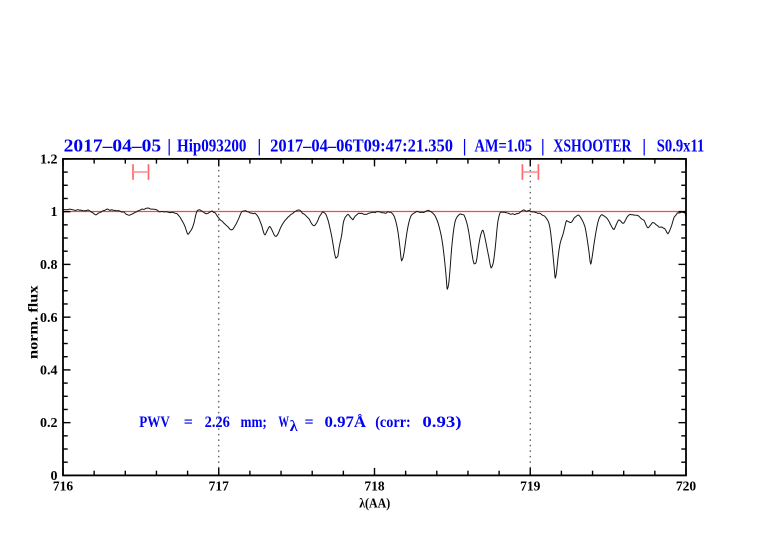 Image resolution: width=782 pixels, height=542 pixels. Describe the element at coordinates (49, 423) in the screenshot. I see `svg-text: 0.2` at that location.